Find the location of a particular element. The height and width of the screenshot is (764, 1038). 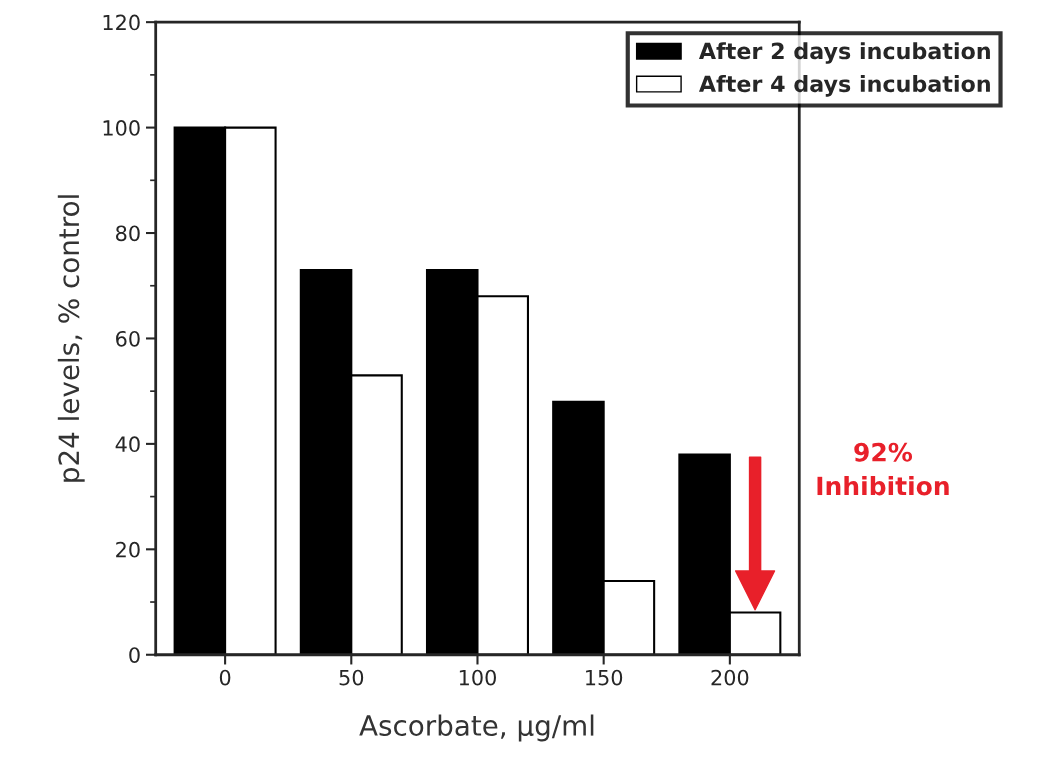

y-tick-label: 100 is located at coordinates (121, 128).